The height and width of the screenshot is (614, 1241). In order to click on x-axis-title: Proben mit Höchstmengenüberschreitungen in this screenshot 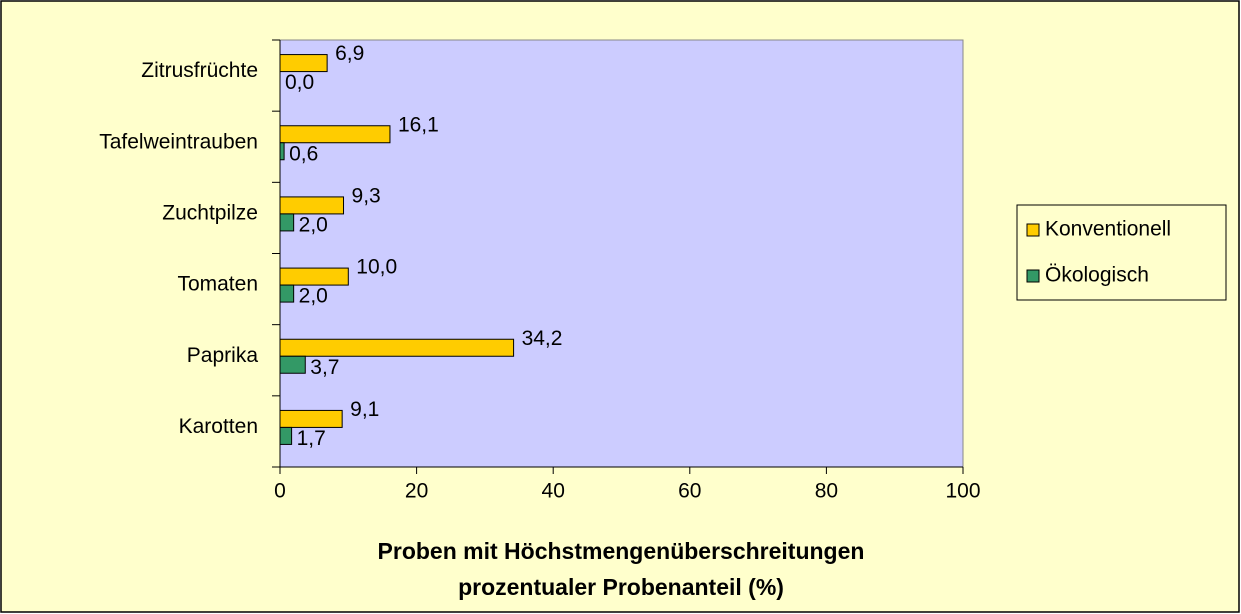, I will do `click(621, 551)`.